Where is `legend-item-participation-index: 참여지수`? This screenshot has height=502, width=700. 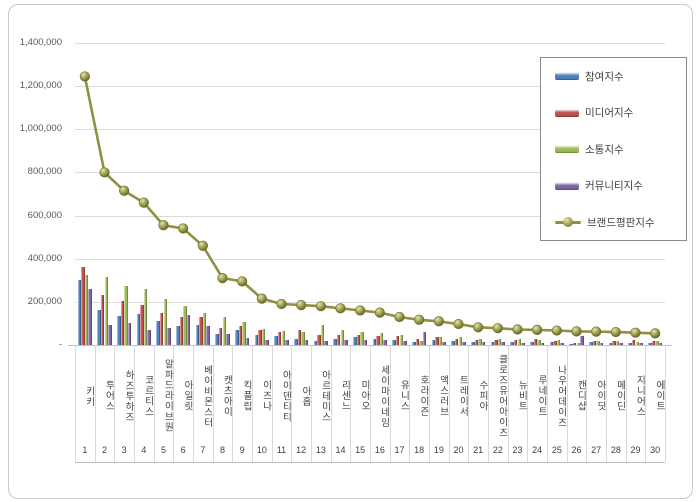 legend-item-participation-index: 참여지수 is located at coordinates (589, 76).